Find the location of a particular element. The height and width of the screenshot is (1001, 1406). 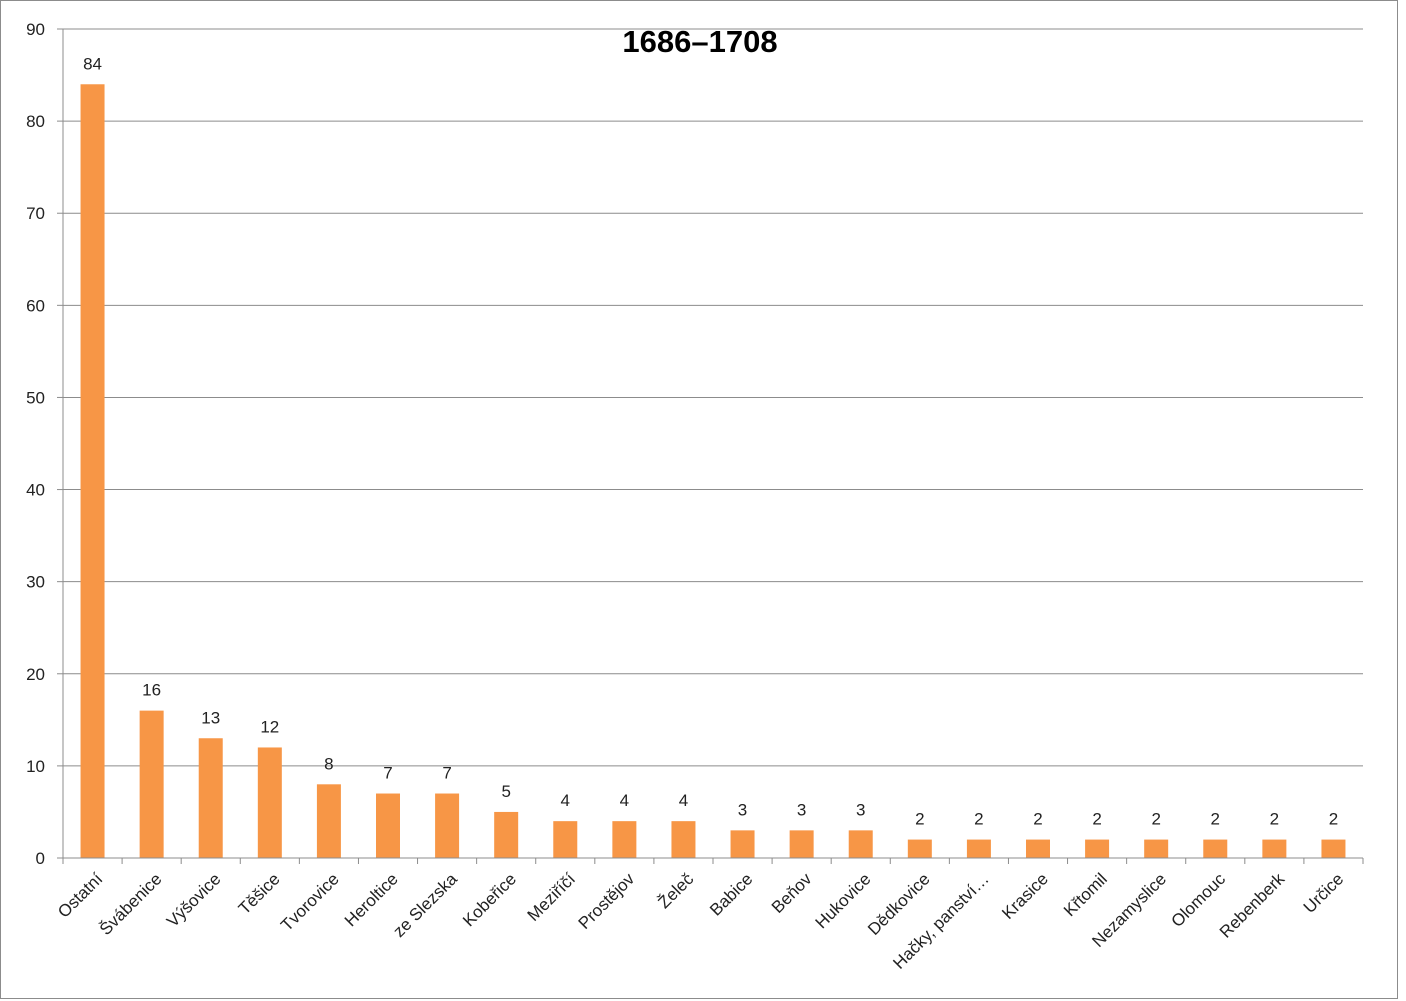

data-label: 84 is located at coordinates (92, 63).